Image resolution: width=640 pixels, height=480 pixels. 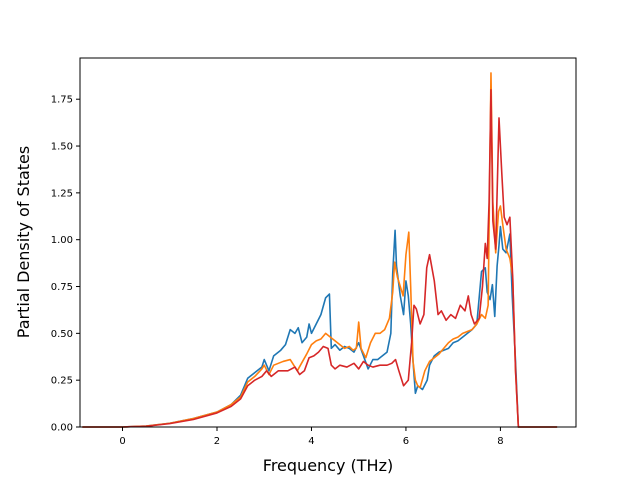 I want to click on y-tick-label: 0.00, so click(x=62, y=428).